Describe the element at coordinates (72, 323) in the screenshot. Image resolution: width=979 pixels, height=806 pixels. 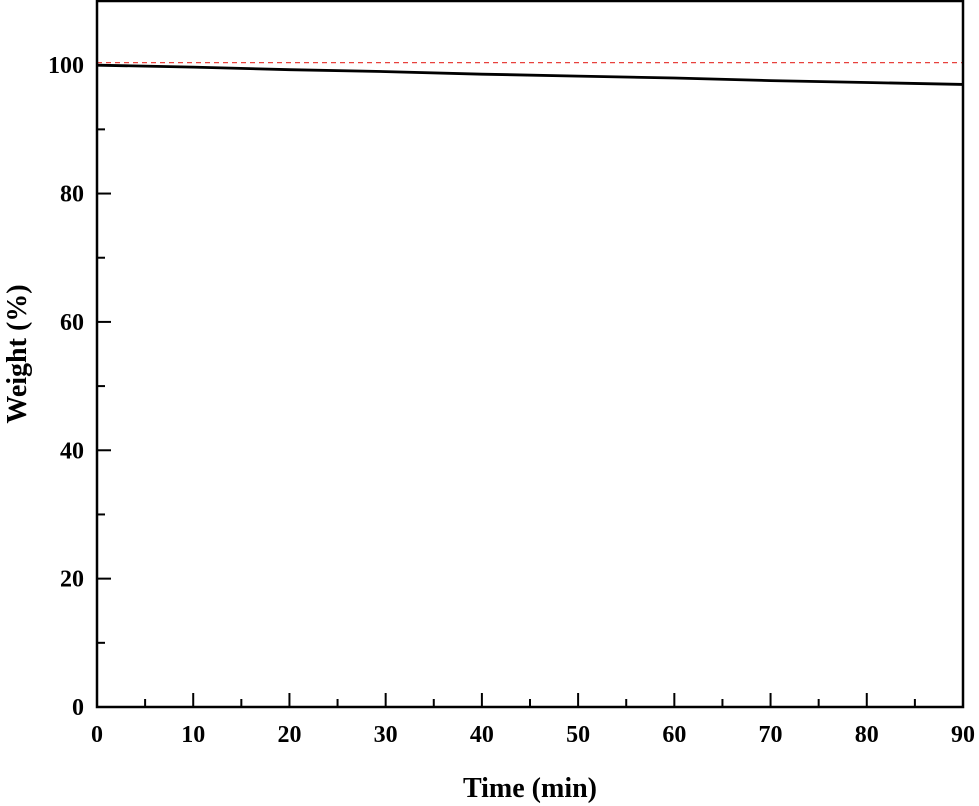
I see `y-tick-label: 60` at that location.